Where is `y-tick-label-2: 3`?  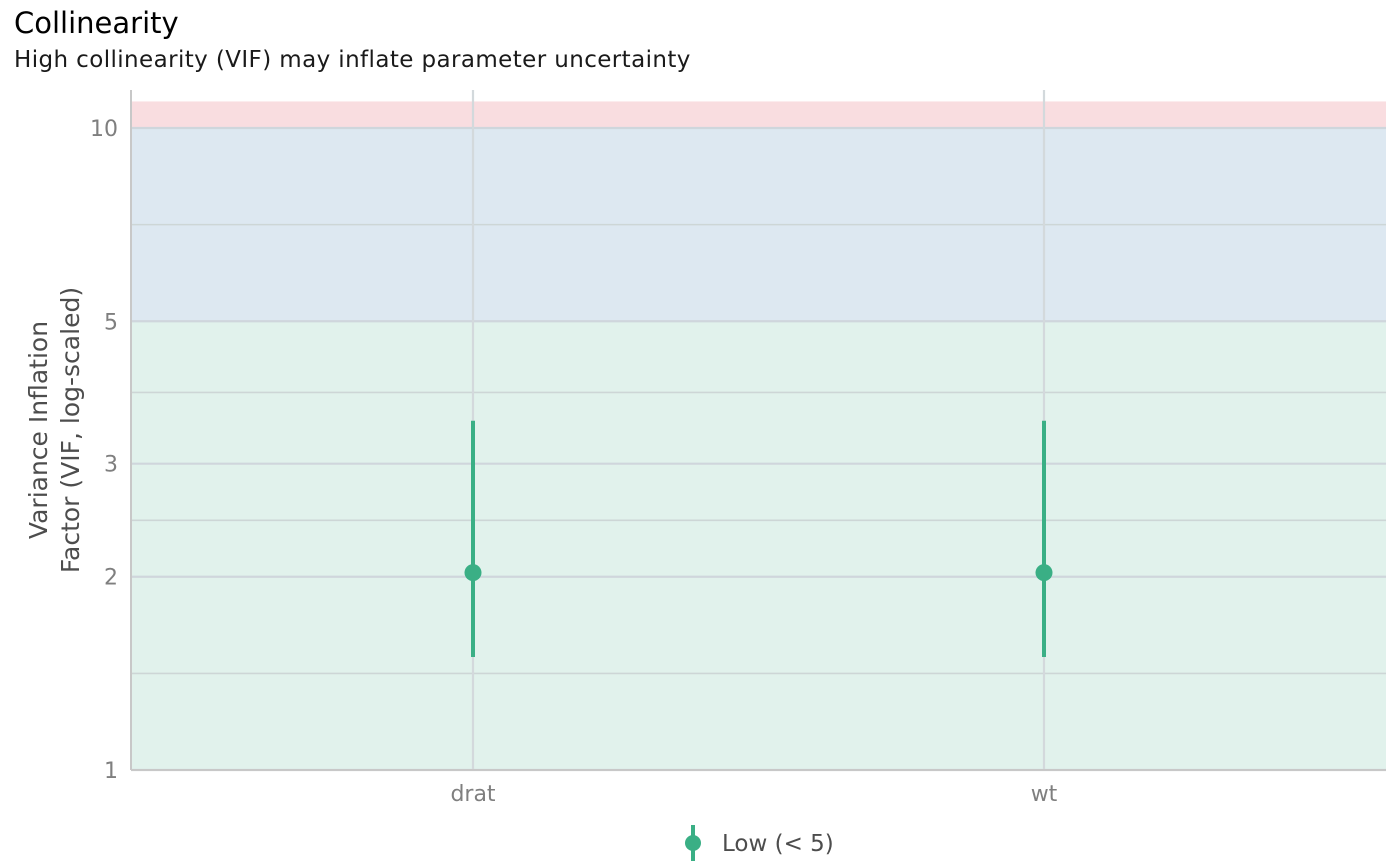
y-tick-label-2: 3 is located at coordinates (111, 465).